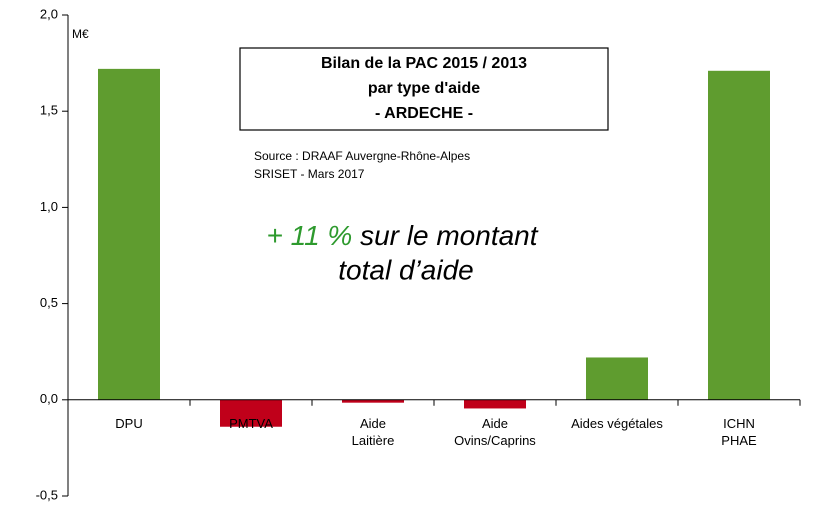 The image size is (826, 517). What do you see at coordinates (49, 206) in the screenshot?
I see `y-tick-label: 1,0` at bounding box center [49, 206].